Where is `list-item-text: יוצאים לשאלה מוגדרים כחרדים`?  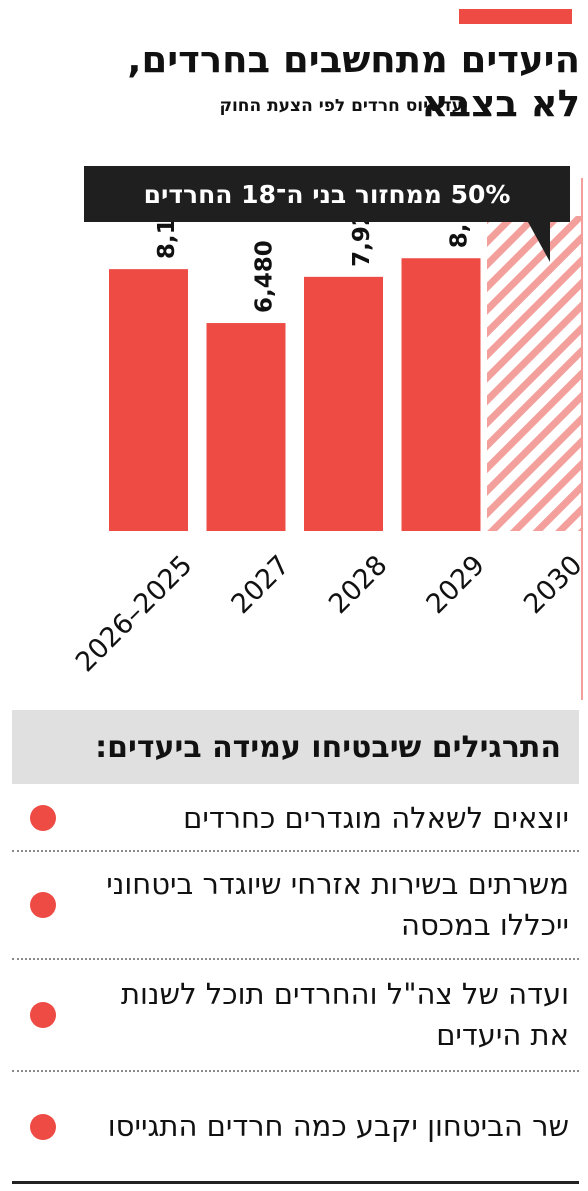 list-item-text: יוצאים לשאלה מוגדרים כחרדים is located at coordinates (376, 817).